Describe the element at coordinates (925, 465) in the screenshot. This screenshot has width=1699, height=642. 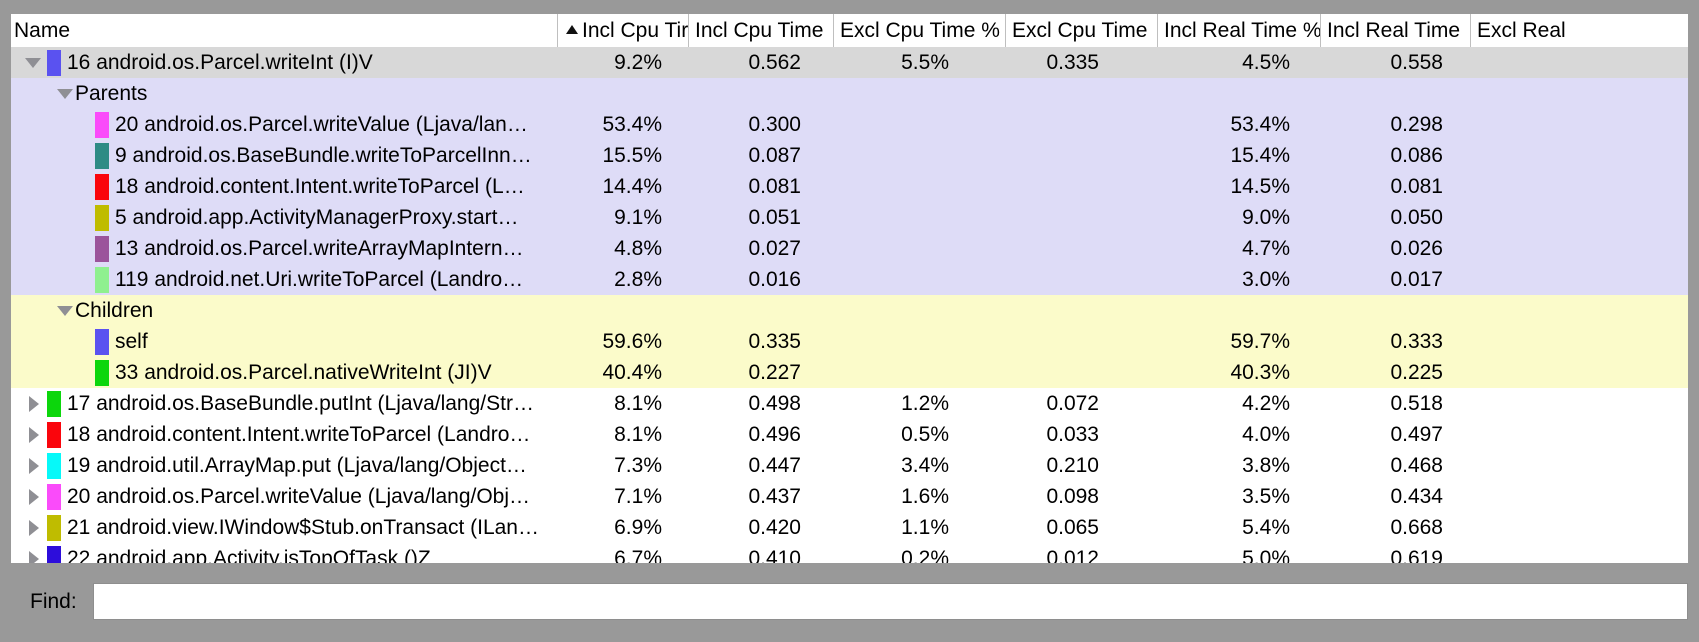
I see `value-cell: 3.4%` at that location.